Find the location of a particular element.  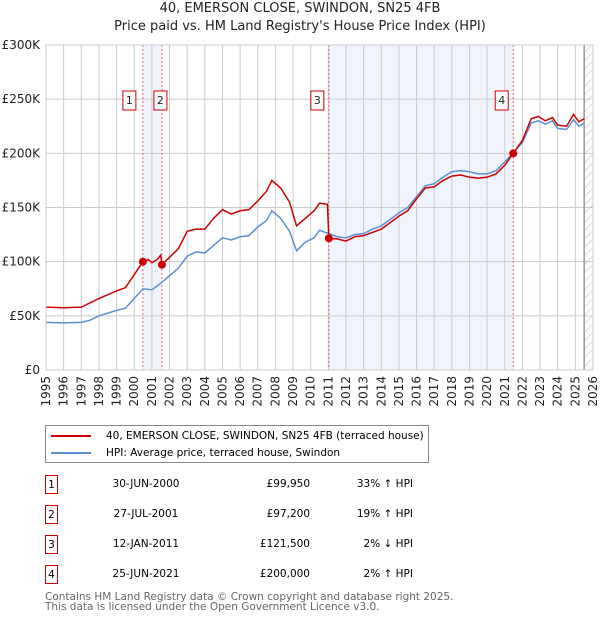

x-tick-label: 2009 is located at coordinates (293, 391).